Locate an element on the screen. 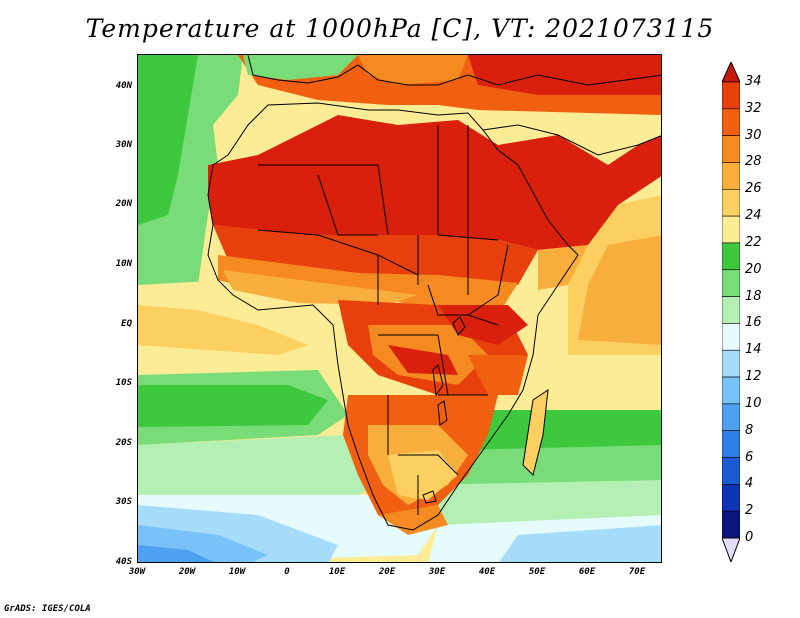 The height and width of the screenshot is (618, 800). colorbar-label: 26 is located at coordinates (753, 189).